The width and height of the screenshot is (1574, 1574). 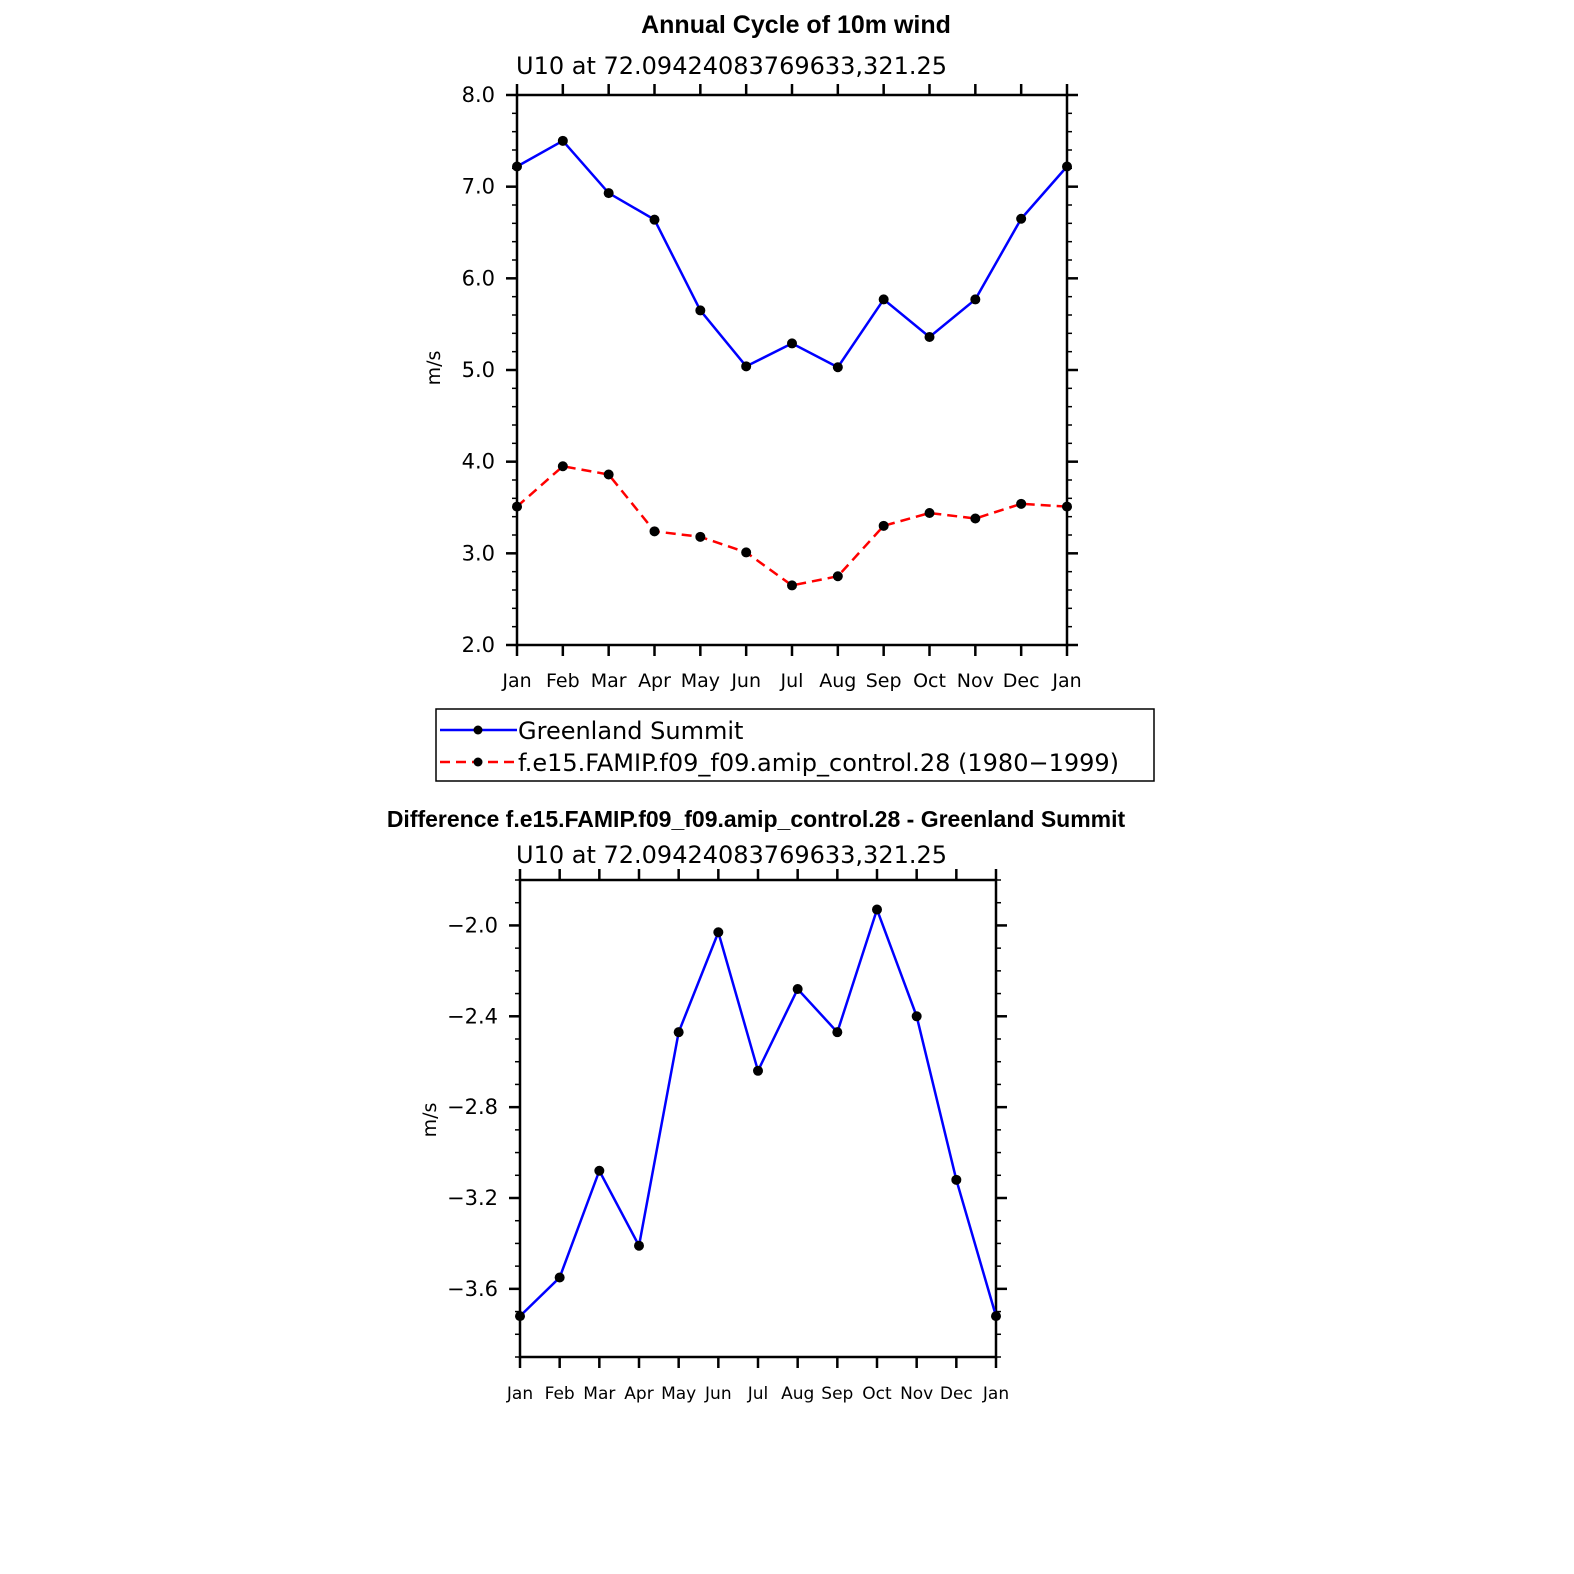 I want to click on chart2-subtitle: U10 at 72.09424083769633,321.25, so click(x=731, y=855).